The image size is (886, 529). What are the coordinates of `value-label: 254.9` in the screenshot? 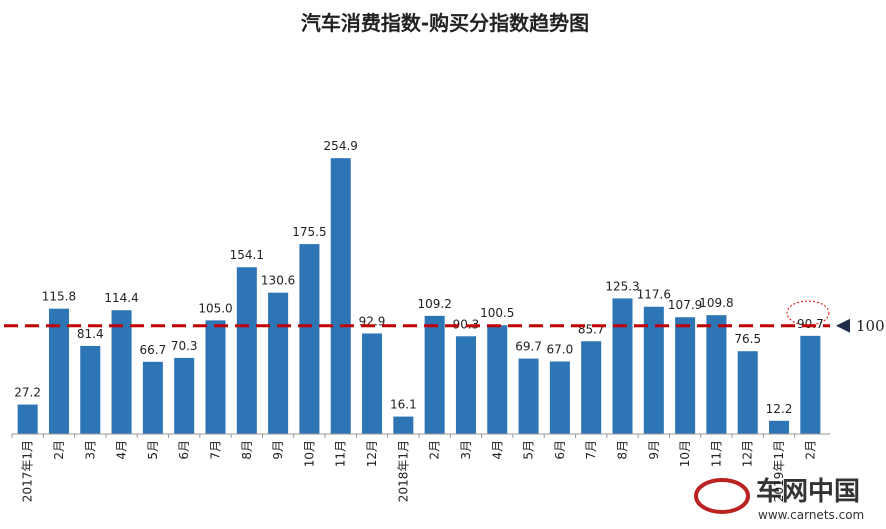 It's located at (341, 146).